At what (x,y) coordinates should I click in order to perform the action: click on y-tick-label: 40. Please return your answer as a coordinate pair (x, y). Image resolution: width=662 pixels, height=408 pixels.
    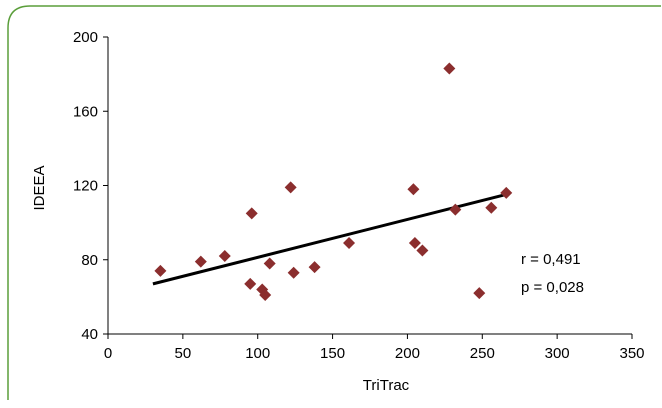
    Looking at the image, I should click on (89, 334).